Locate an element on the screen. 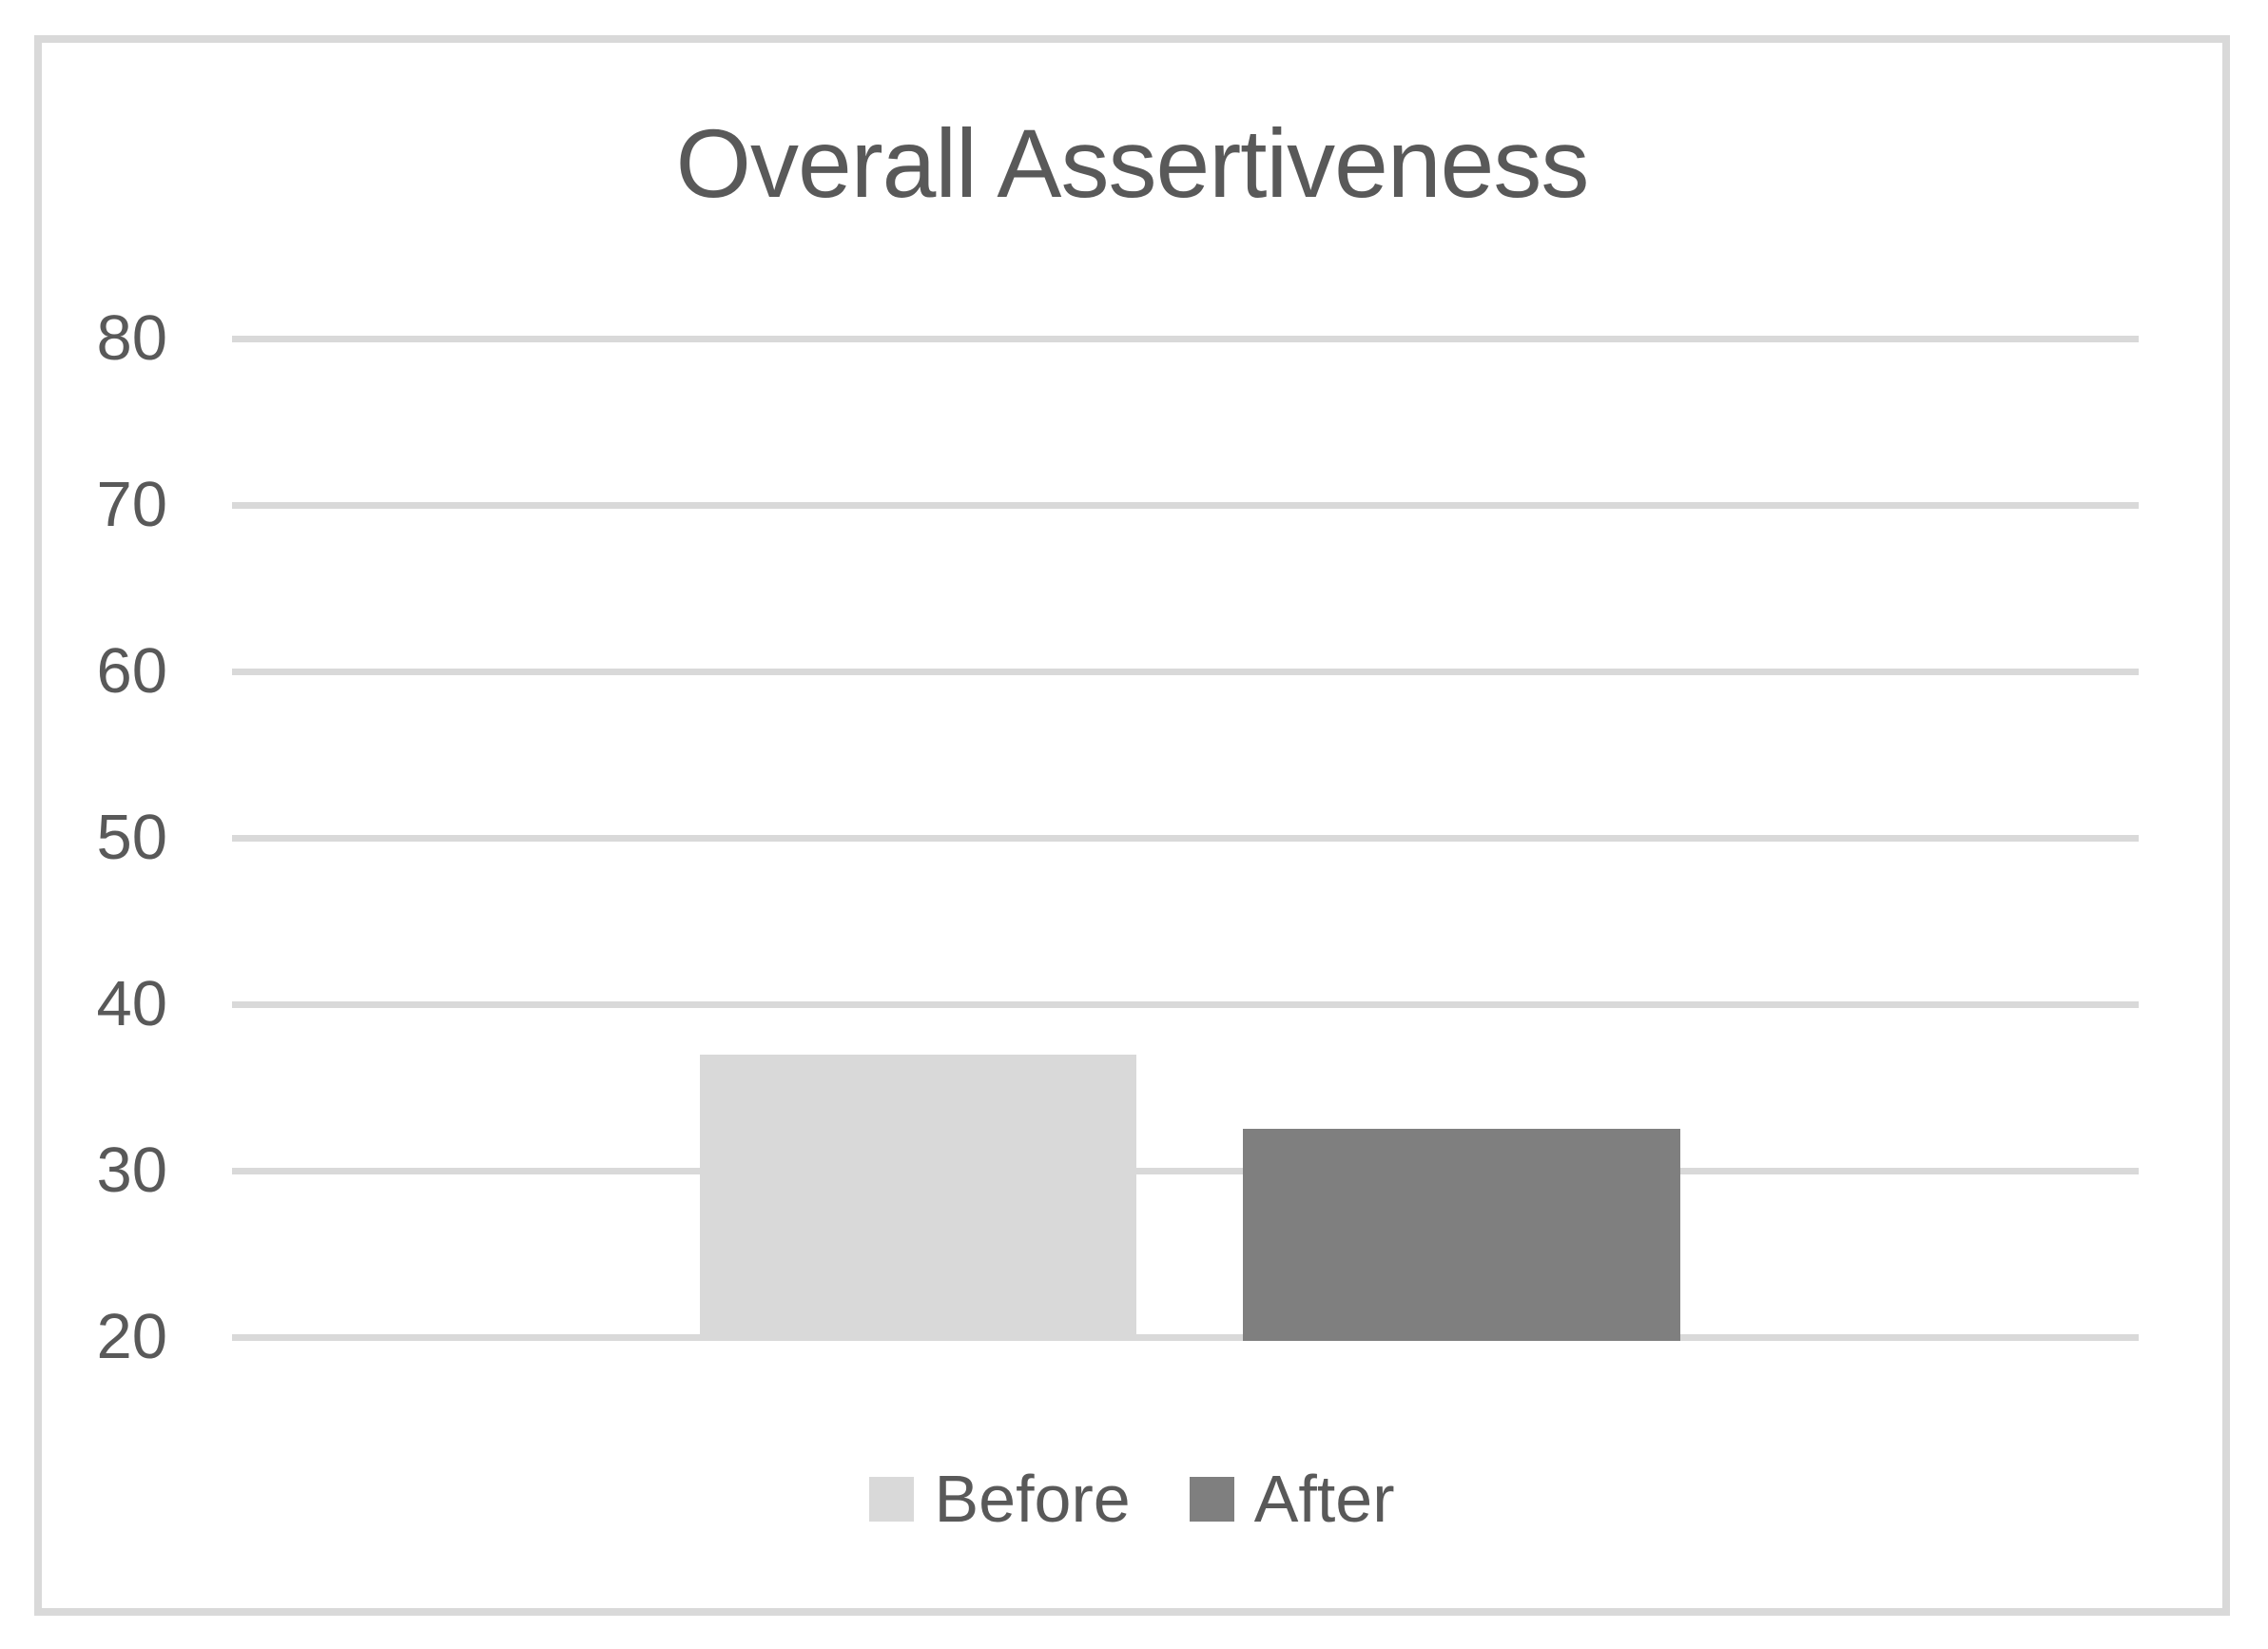  legend-item-before: Before is located at coordinates (1000, 1499).